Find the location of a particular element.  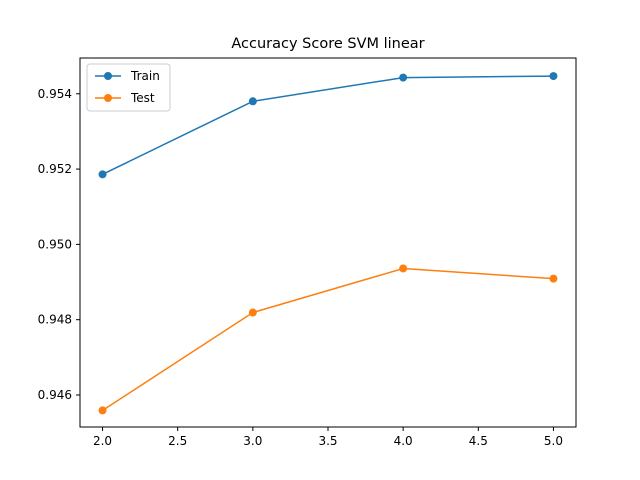

series-line-train is located at coordinates (328, 125).